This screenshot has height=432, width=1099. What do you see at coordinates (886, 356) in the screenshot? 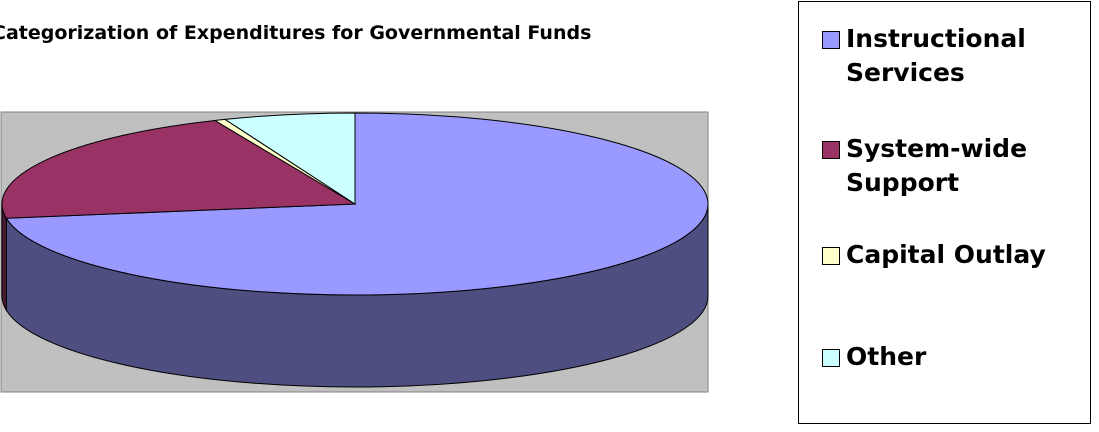
I see `legend-label: Other` at bounding box center [886, 356].